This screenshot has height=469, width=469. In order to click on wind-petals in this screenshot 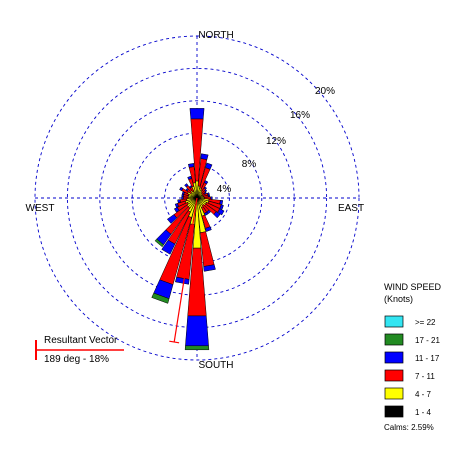, I will do `click(188, 229)`.